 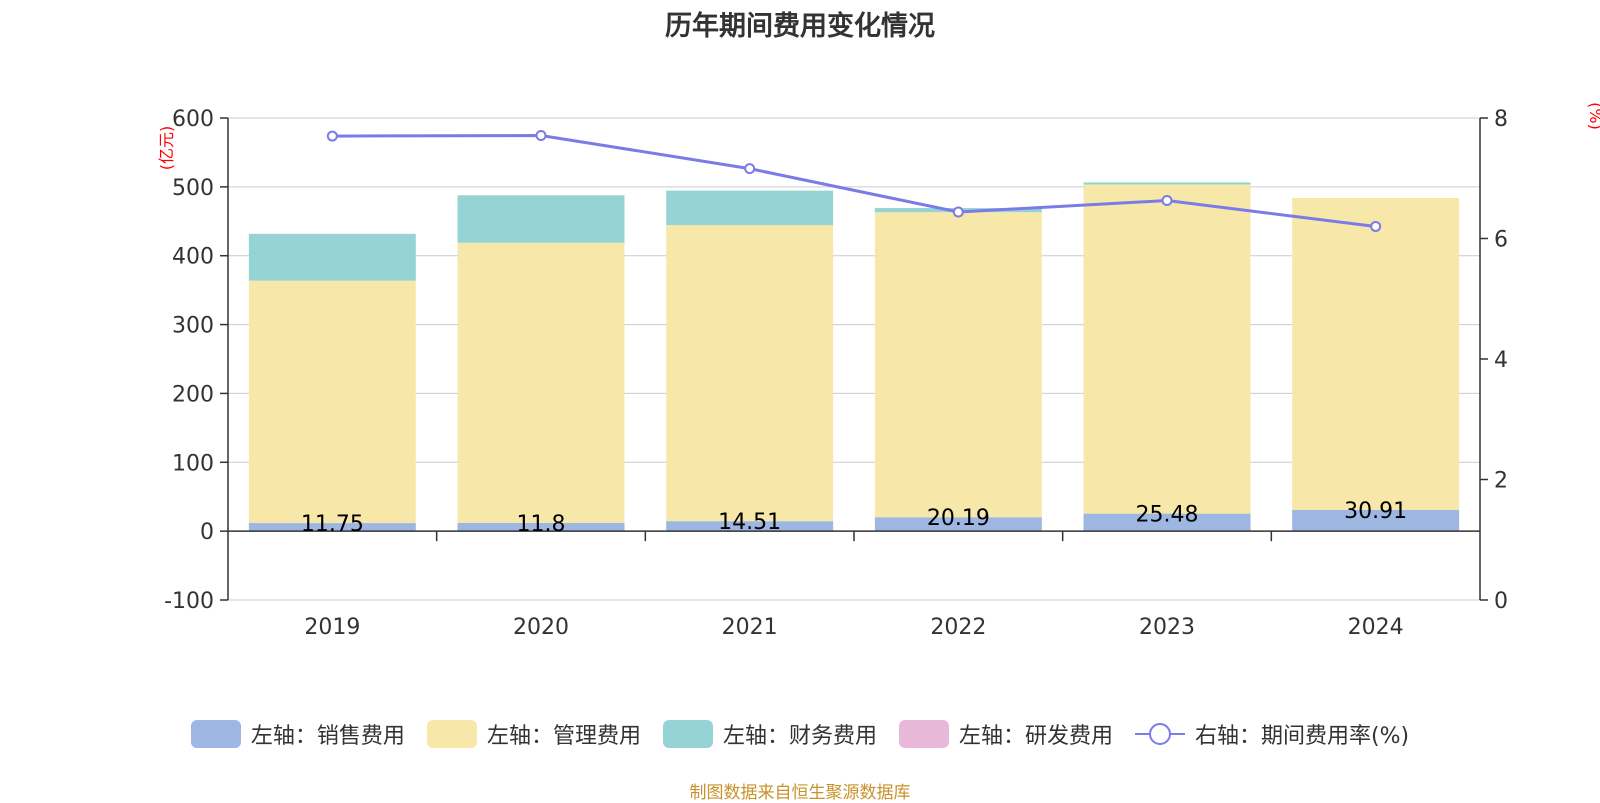 I want to click on bar-data-label: 11.75, so click(x=332, y=524).